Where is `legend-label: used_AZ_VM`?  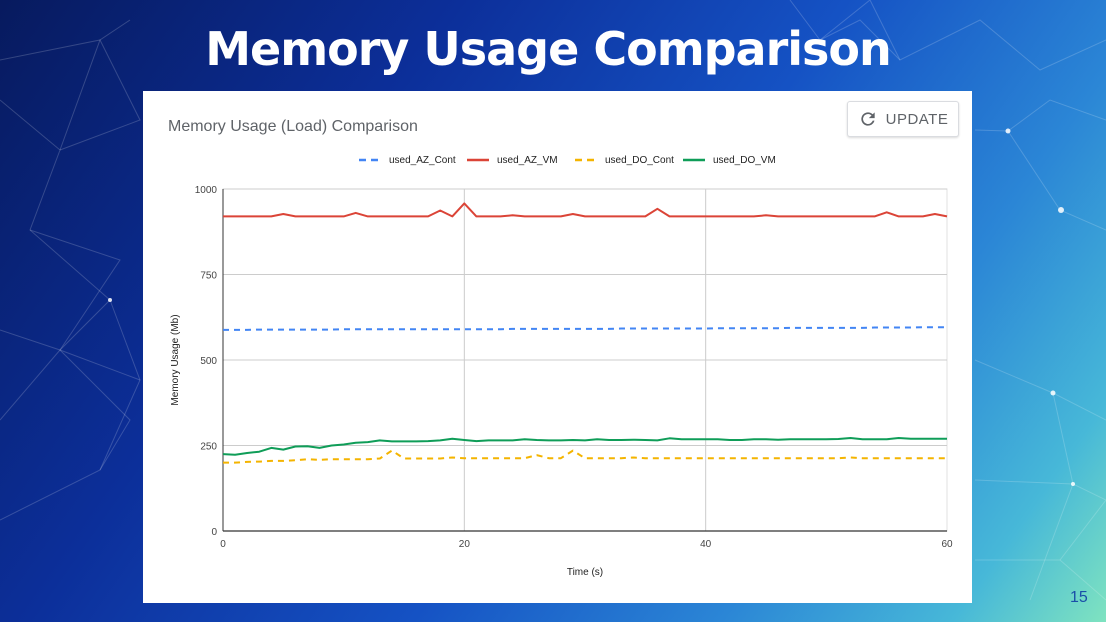
legend-label: used_AZ_VM is located at coordinates (527, 160).